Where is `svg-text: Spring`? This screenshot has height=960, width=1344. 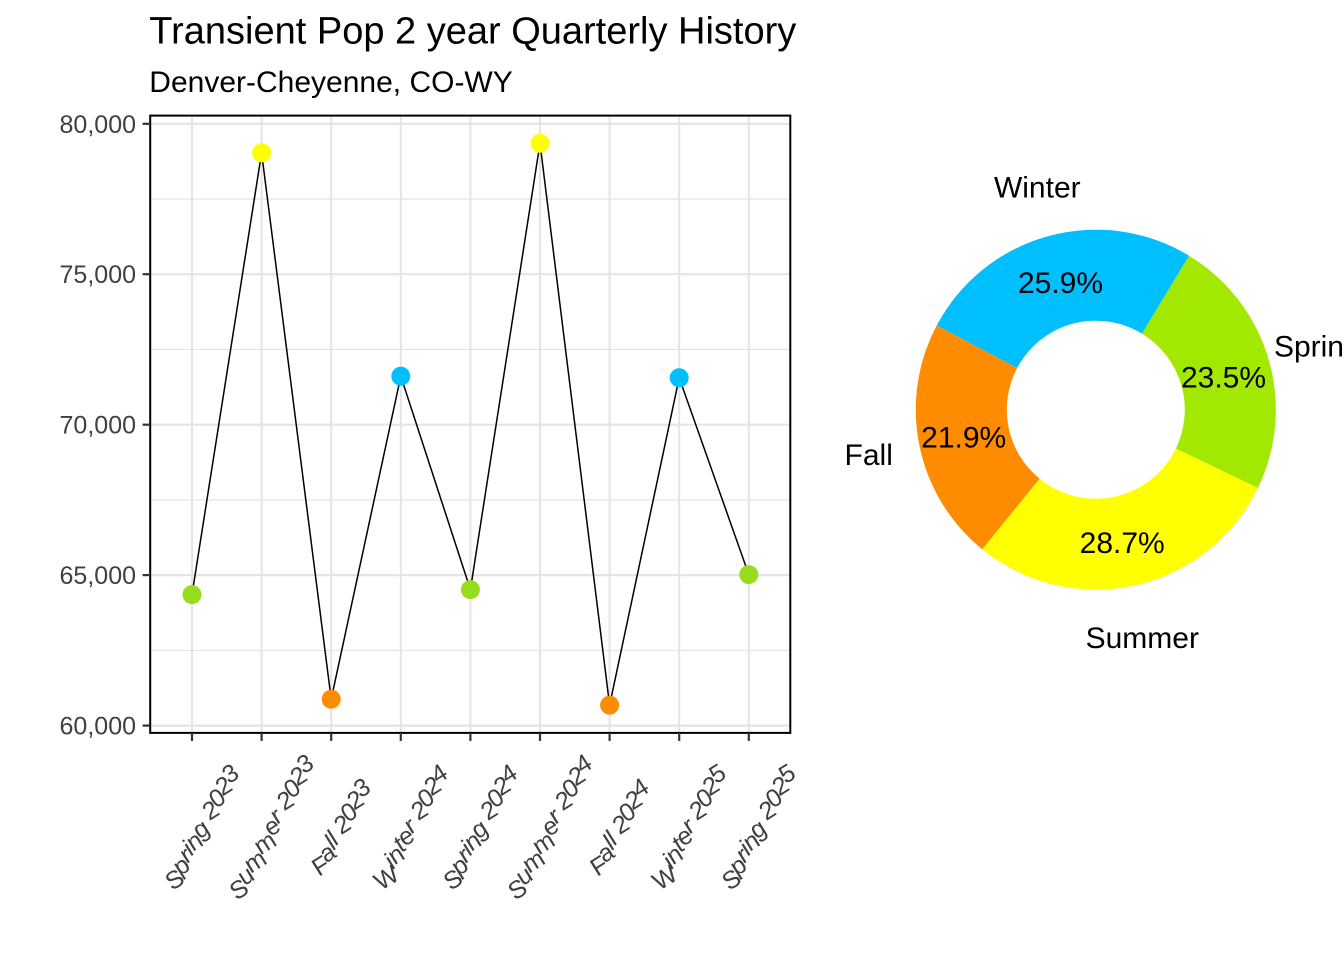
svg-text: Spring is located at coordinates (1309, 347).